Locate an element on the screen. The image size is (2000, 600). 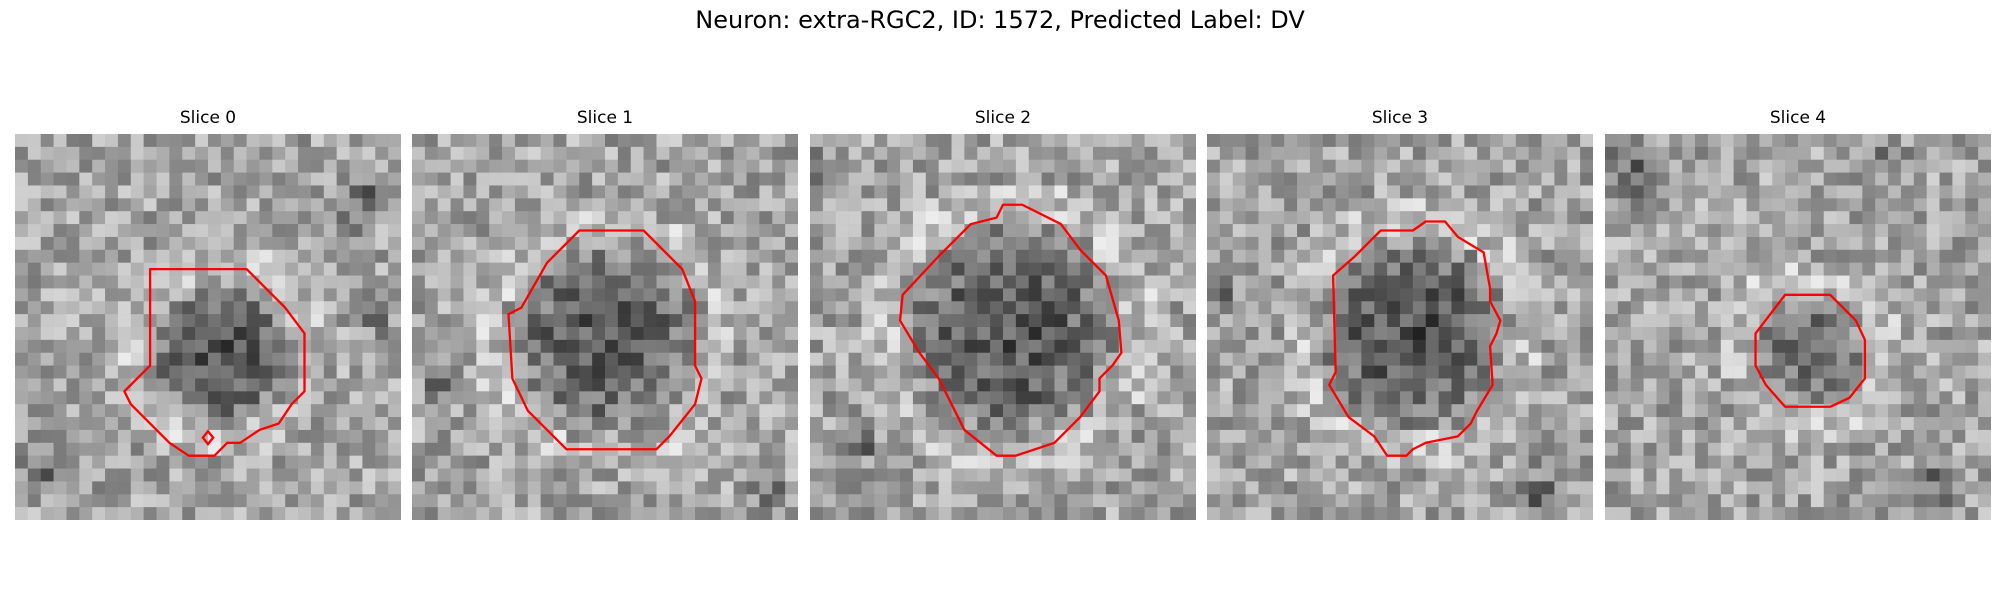
slice-title: Slice 3 is located at coordinates (1400, 118).